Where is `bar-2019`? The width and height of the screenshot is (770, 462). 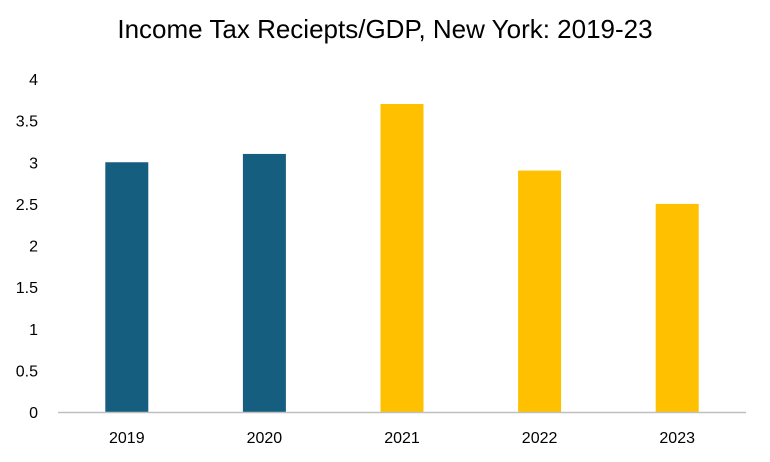 bar-2019 is located at coordinates (127, 287).